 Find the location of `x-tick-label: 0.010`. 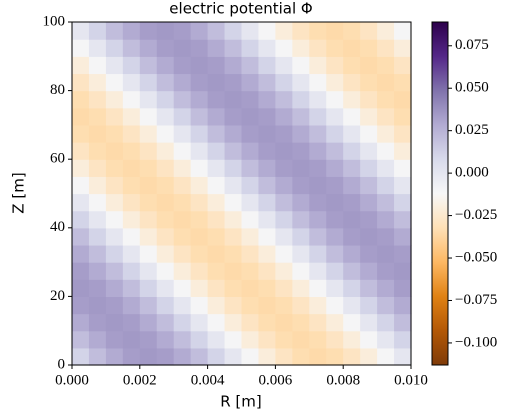

x-tick-label: 0.010 is located at coordinates (411, 380).